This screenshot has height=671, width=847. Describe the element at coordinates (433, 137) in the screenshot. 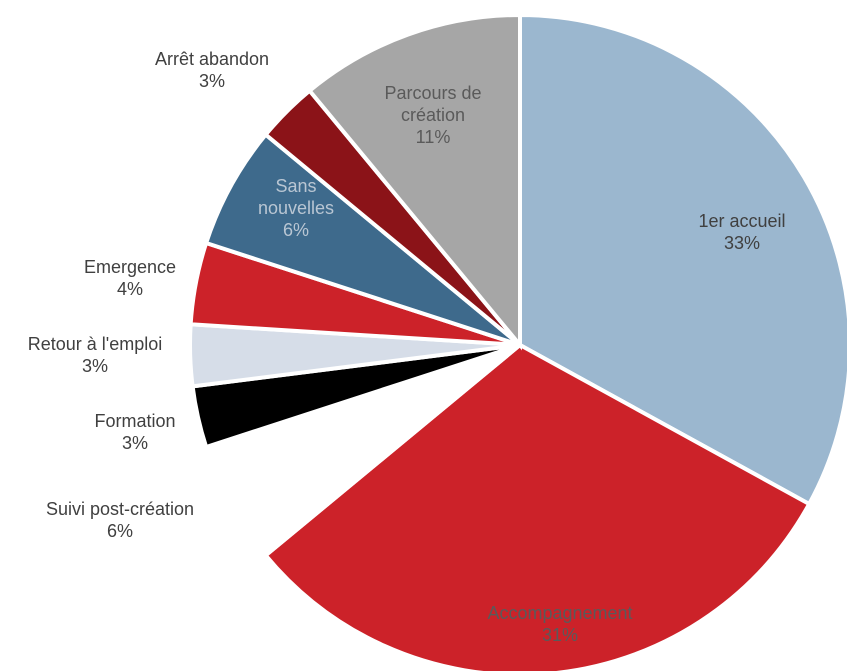

I see `value-label: 11%` at that location.